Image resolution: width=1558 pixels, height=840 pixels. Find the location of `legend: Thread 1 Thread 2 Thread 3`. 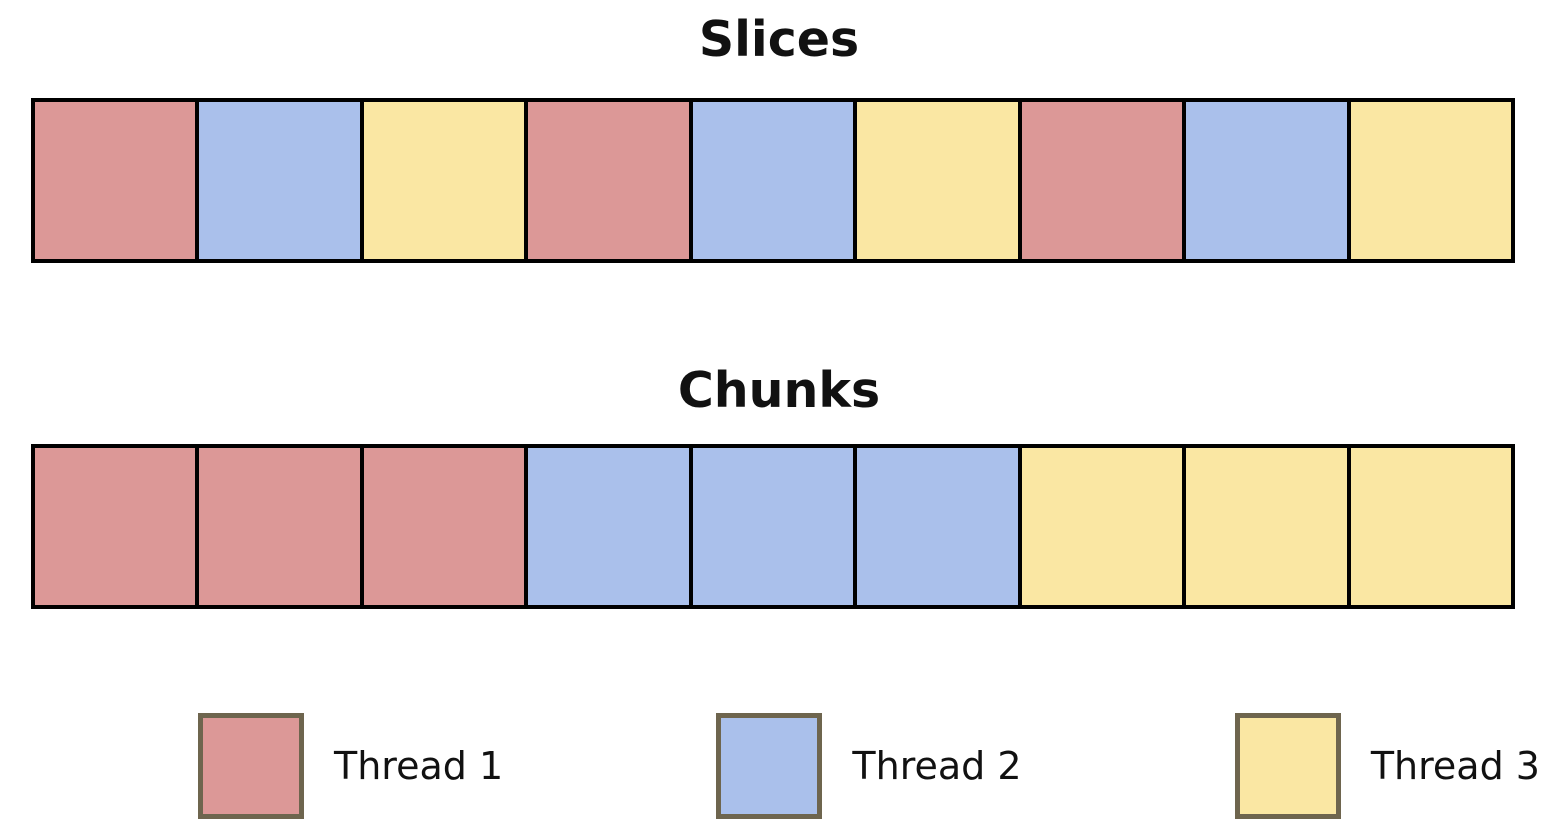

legend: Thread 1 Thread 2 Thread 3 is located at coordinates (869, 766).